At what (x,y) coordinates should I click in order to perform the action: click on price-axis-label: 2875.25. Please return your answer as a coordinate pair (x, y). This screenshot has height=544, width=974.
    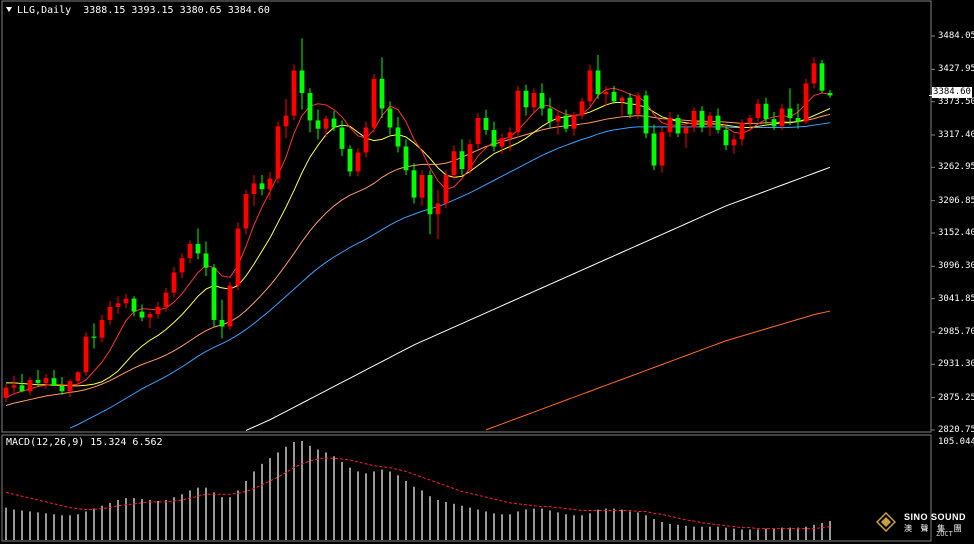
    Looking at the image, I should click on (956, 397).